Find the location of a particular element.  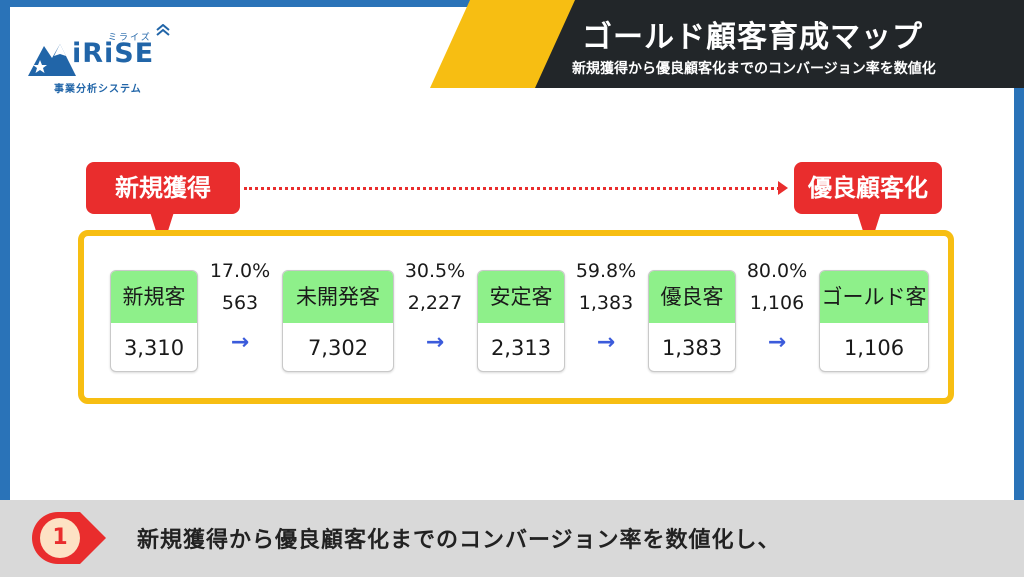

conversion-rate: 59.8% is located at coordinates (606, 271).